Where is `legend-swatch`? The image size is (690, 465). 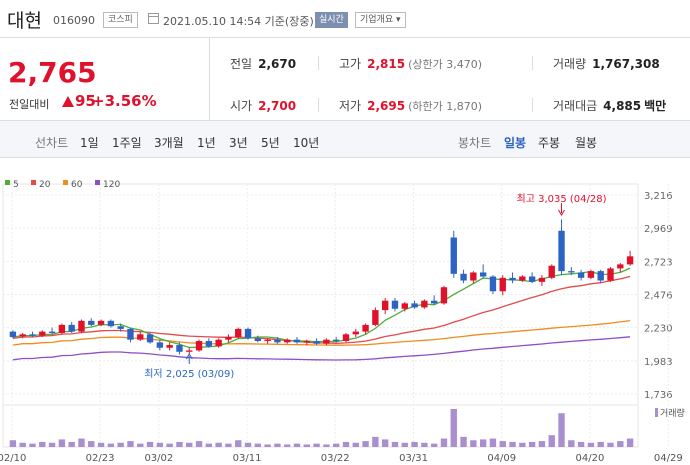
legend-swatch is located at coordinates (33, 182).